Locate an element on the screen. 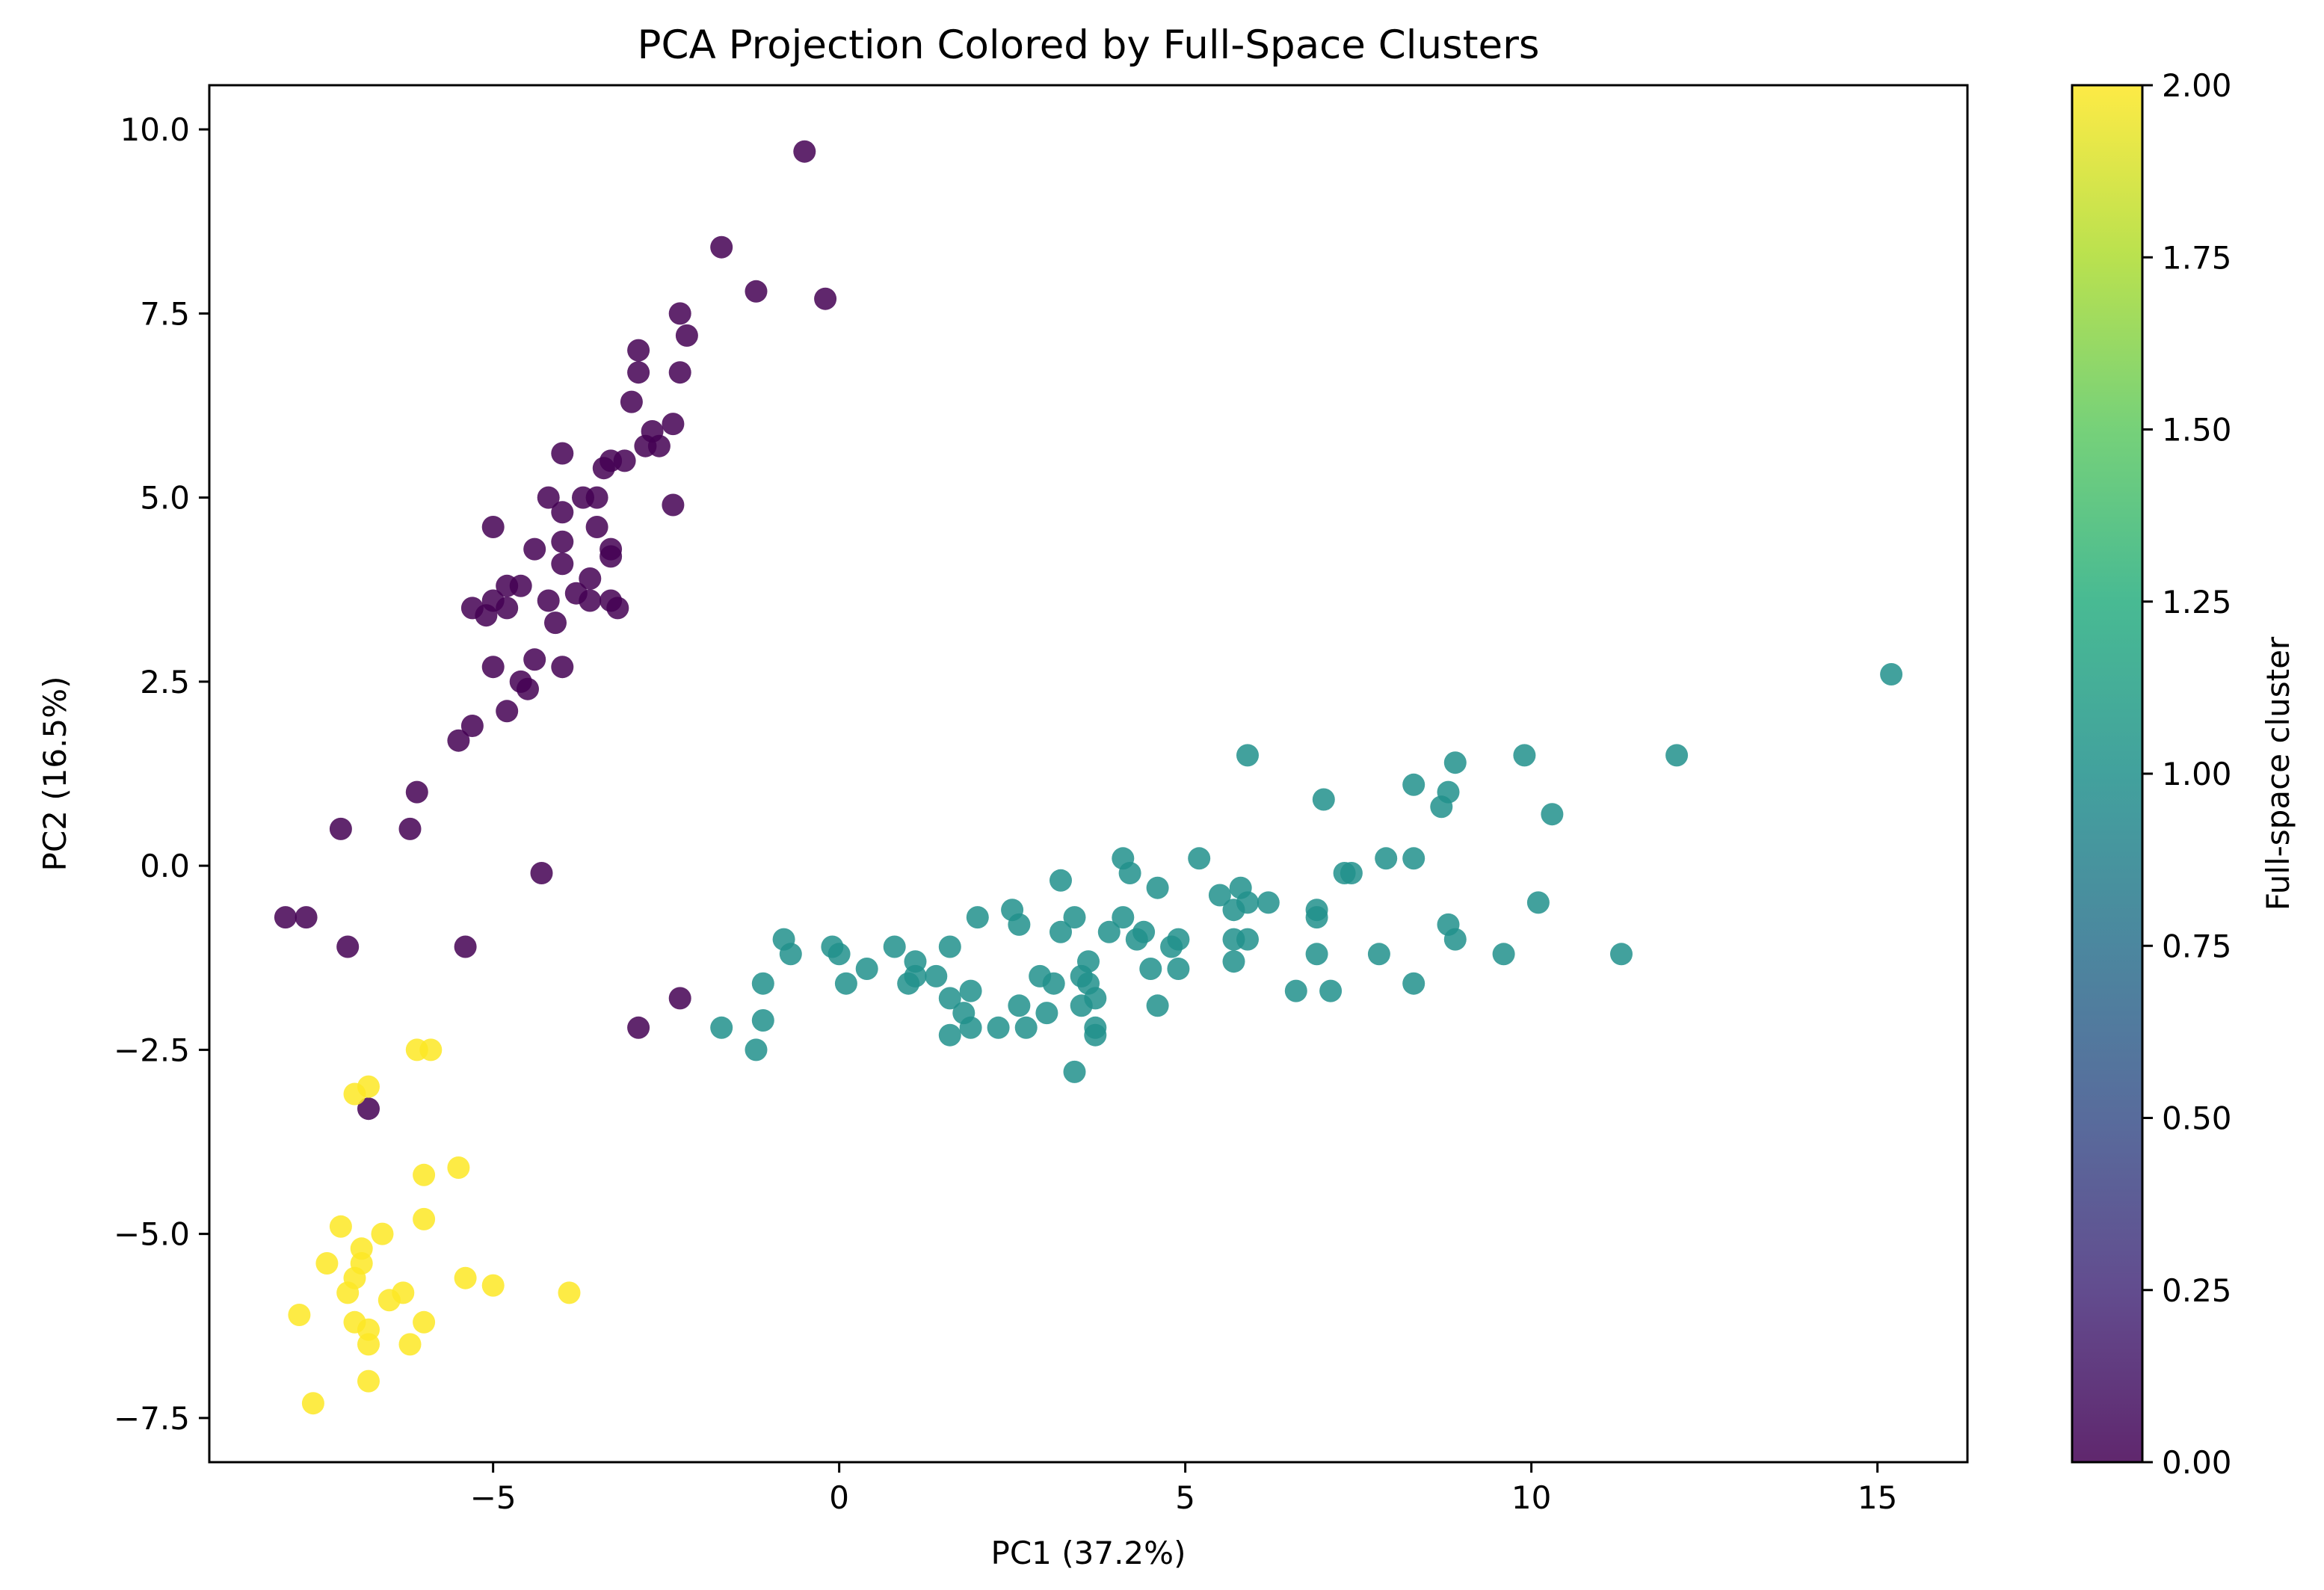 This screenshot has width=2324, height=1590. x-axis-label: PC1 (37.2%) is located at coordinates (1088, 1553).